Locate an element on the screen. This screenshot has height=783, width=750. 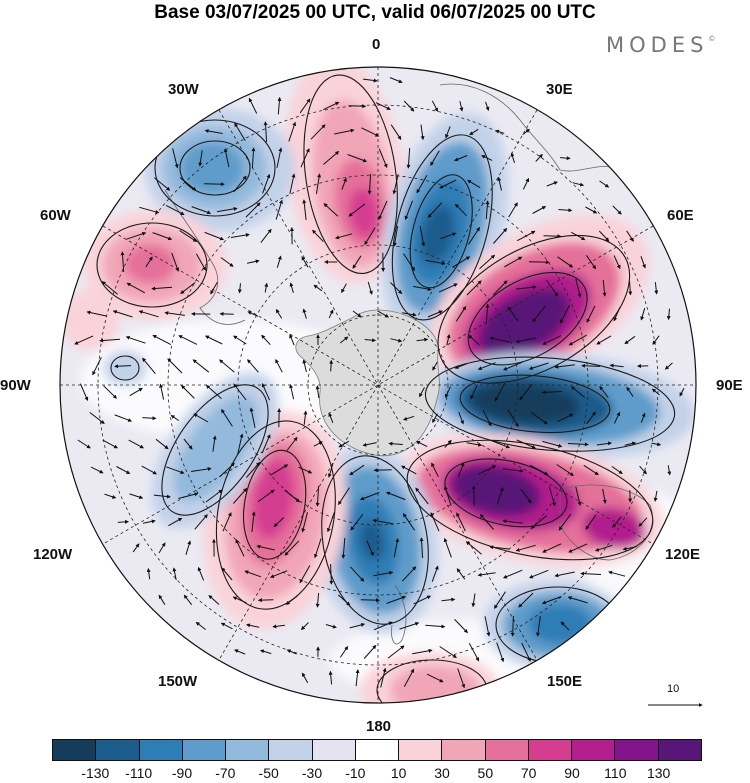
brand-name: MODES is located at coordinates (657, 45).